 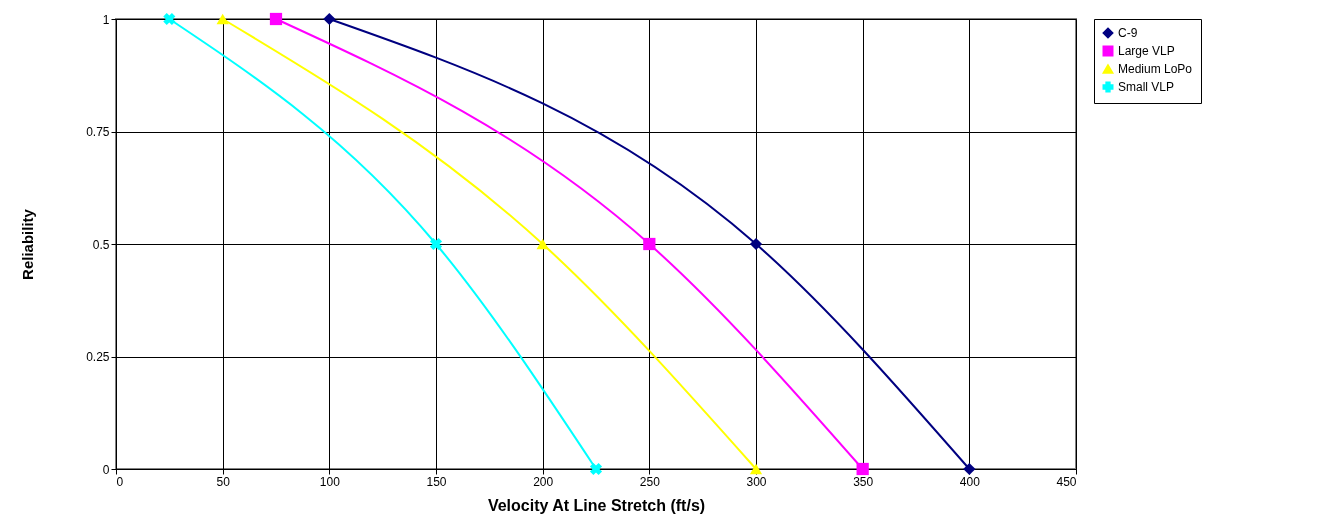 What do you see at coordinates (28, 244) in the screenshot?
I see `y-axis-title: Reliability` at bounding box center [28, 244].